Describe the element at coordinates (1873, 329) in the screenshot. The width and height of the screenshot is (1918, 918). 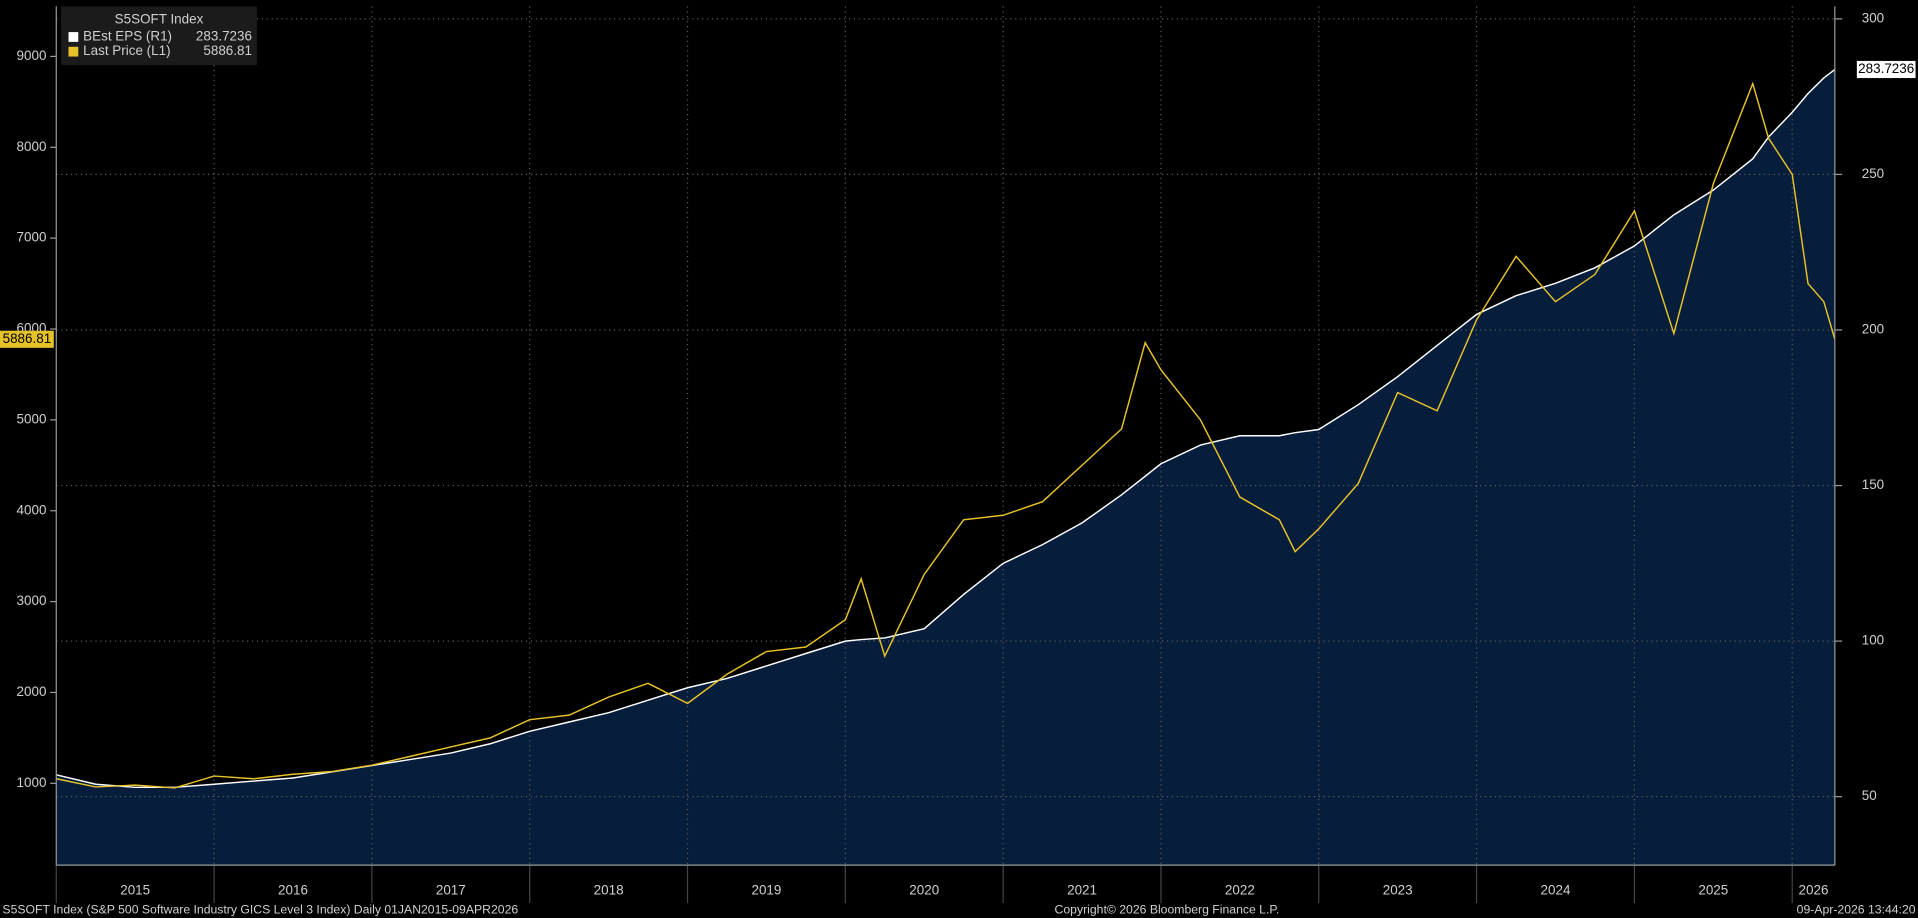
I see `y2-tick-label: 200` at that location.